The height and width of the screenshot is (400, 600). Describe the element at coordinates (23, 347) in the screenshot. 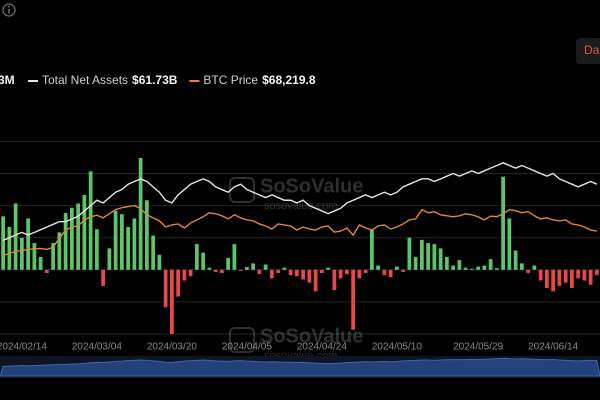

I see `x-tick-label: 2024/02/14` at that location.